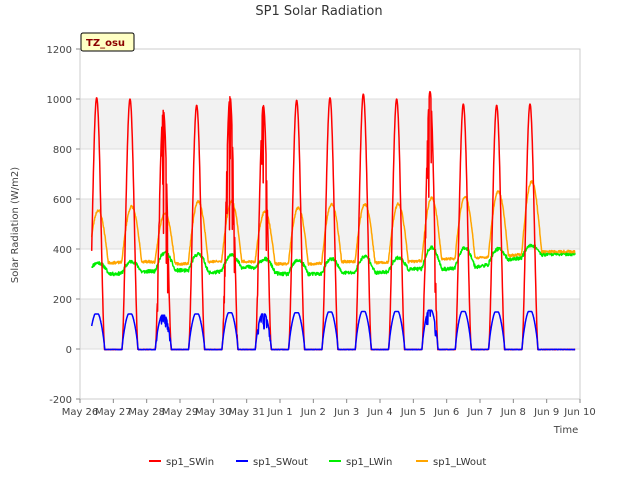 Image resolution: width=640 pixels, height=480 pixels. What do you see at coordinates (369, 462) in the screenshot?
I see `legend-label-sp1_LWin: sp1_LWin` at bounding box center [369, 462].